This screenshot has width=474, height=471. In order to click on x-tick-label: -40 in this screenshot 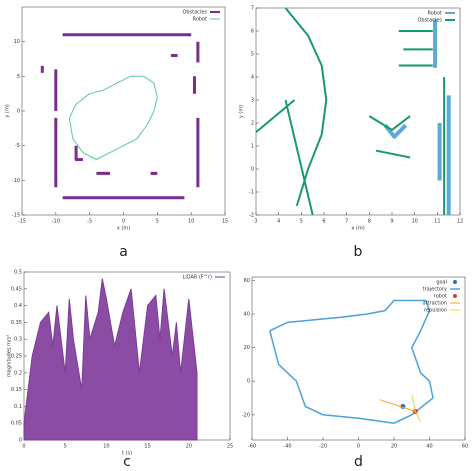, I will do `click(287, 447)`.